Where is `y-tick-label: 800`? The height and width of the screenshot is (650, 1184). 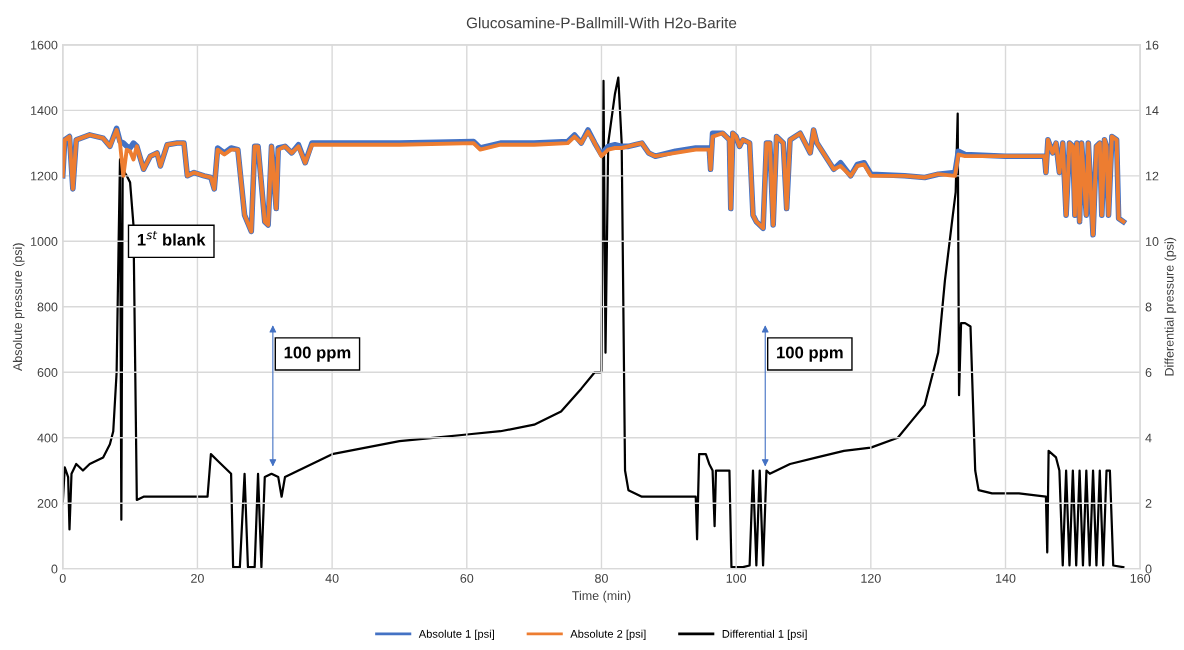
y-tick-label: 800 is located at coordinates (47, 307).